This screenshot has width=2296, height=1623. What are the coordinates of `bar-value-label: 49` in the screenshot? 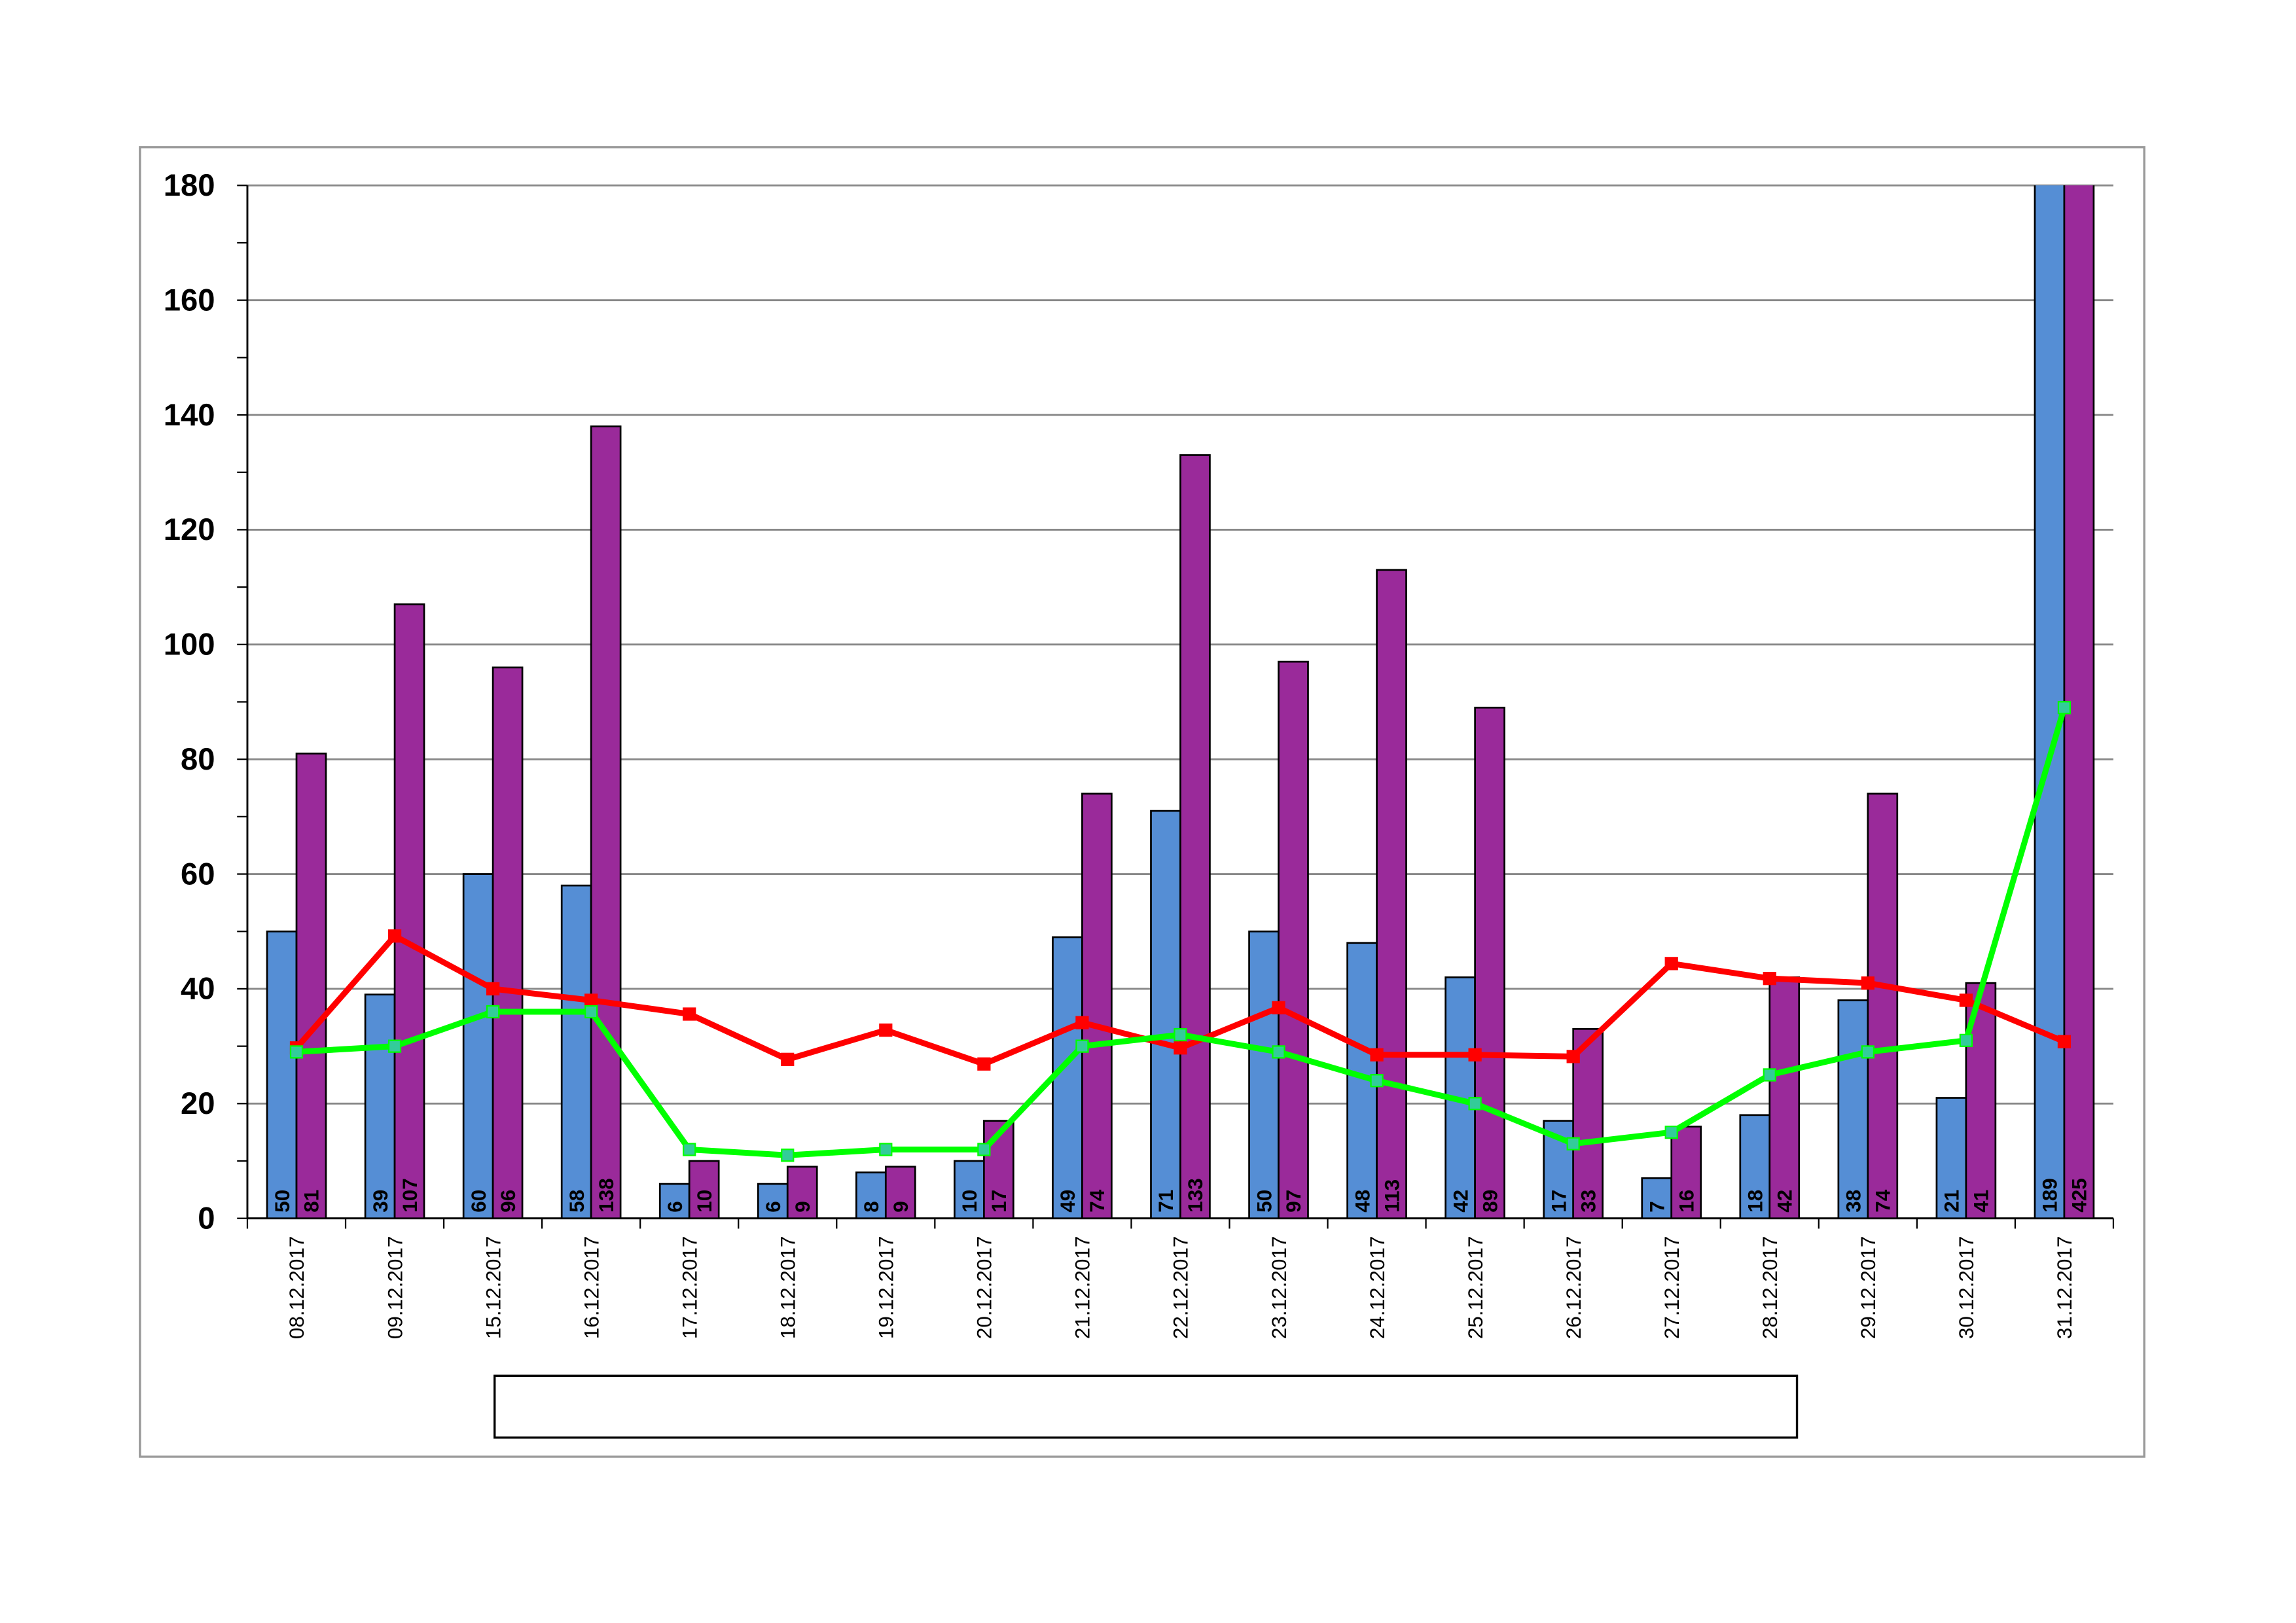 It's located at (1067, 1201).